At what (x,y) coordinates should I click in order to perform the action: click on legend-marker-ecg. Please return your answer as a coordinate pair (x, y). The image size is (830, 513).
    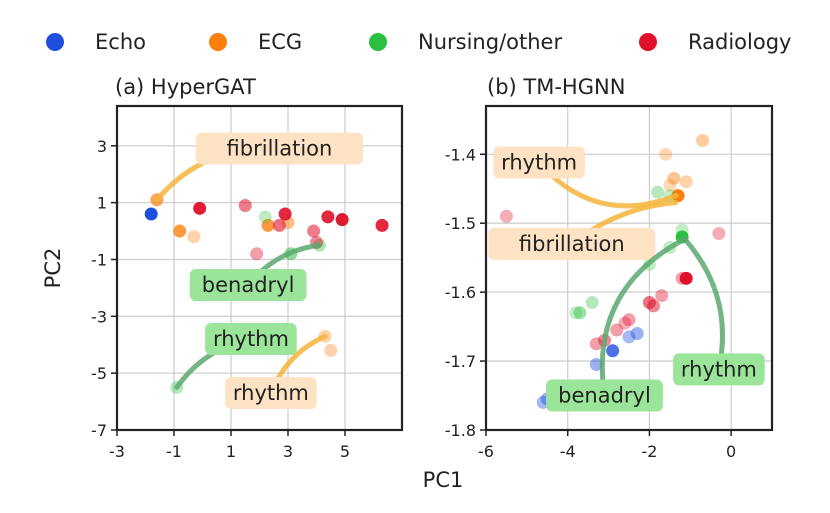
    Looking at the image, I should click on (218, 42).